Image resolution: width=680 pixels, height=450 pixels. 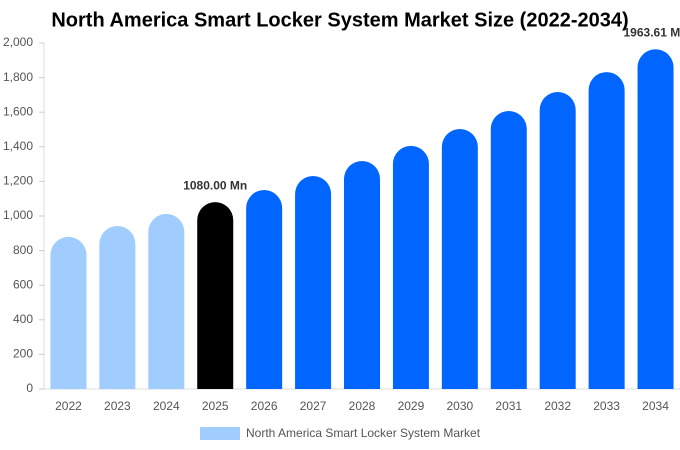 What do you see at coordinates (23, 284) in the screenshot?
I see `y-tick-label: 600` at bounding box center [23, 284].